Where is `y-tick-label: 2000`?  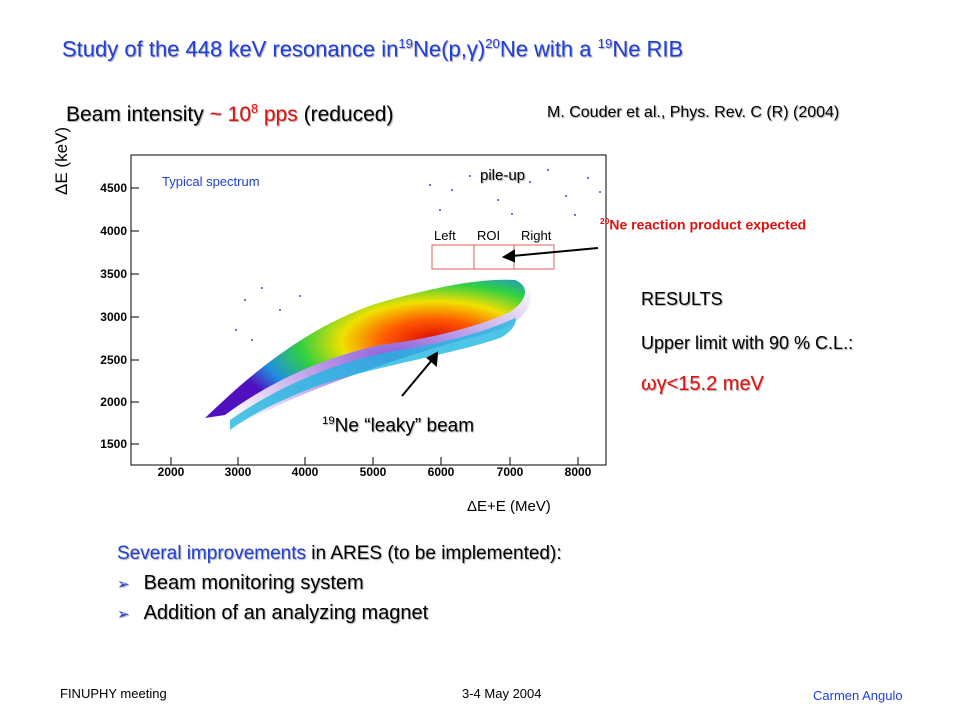
y-tick-label: 2000 is located at coordinates (113, 402).